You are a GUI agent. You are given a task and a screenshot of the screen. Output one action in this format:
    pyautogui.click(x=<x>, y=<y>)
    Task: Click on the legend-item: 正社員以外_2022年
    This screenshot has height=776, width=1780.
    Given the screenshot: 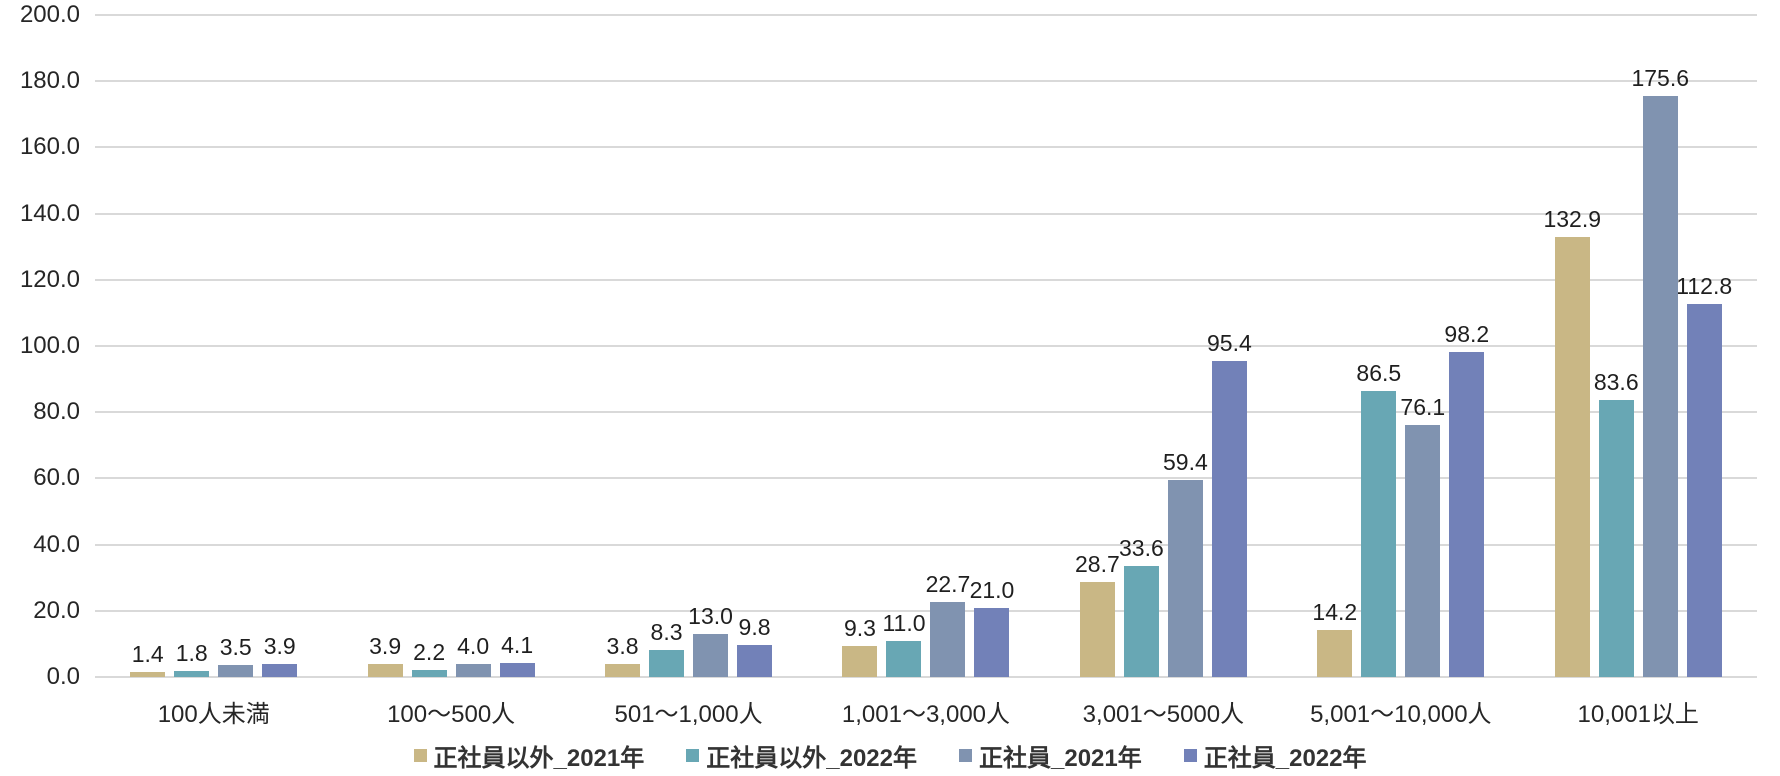 What is the action you would take?
    pyautogui.click(x=801, y=755)
    